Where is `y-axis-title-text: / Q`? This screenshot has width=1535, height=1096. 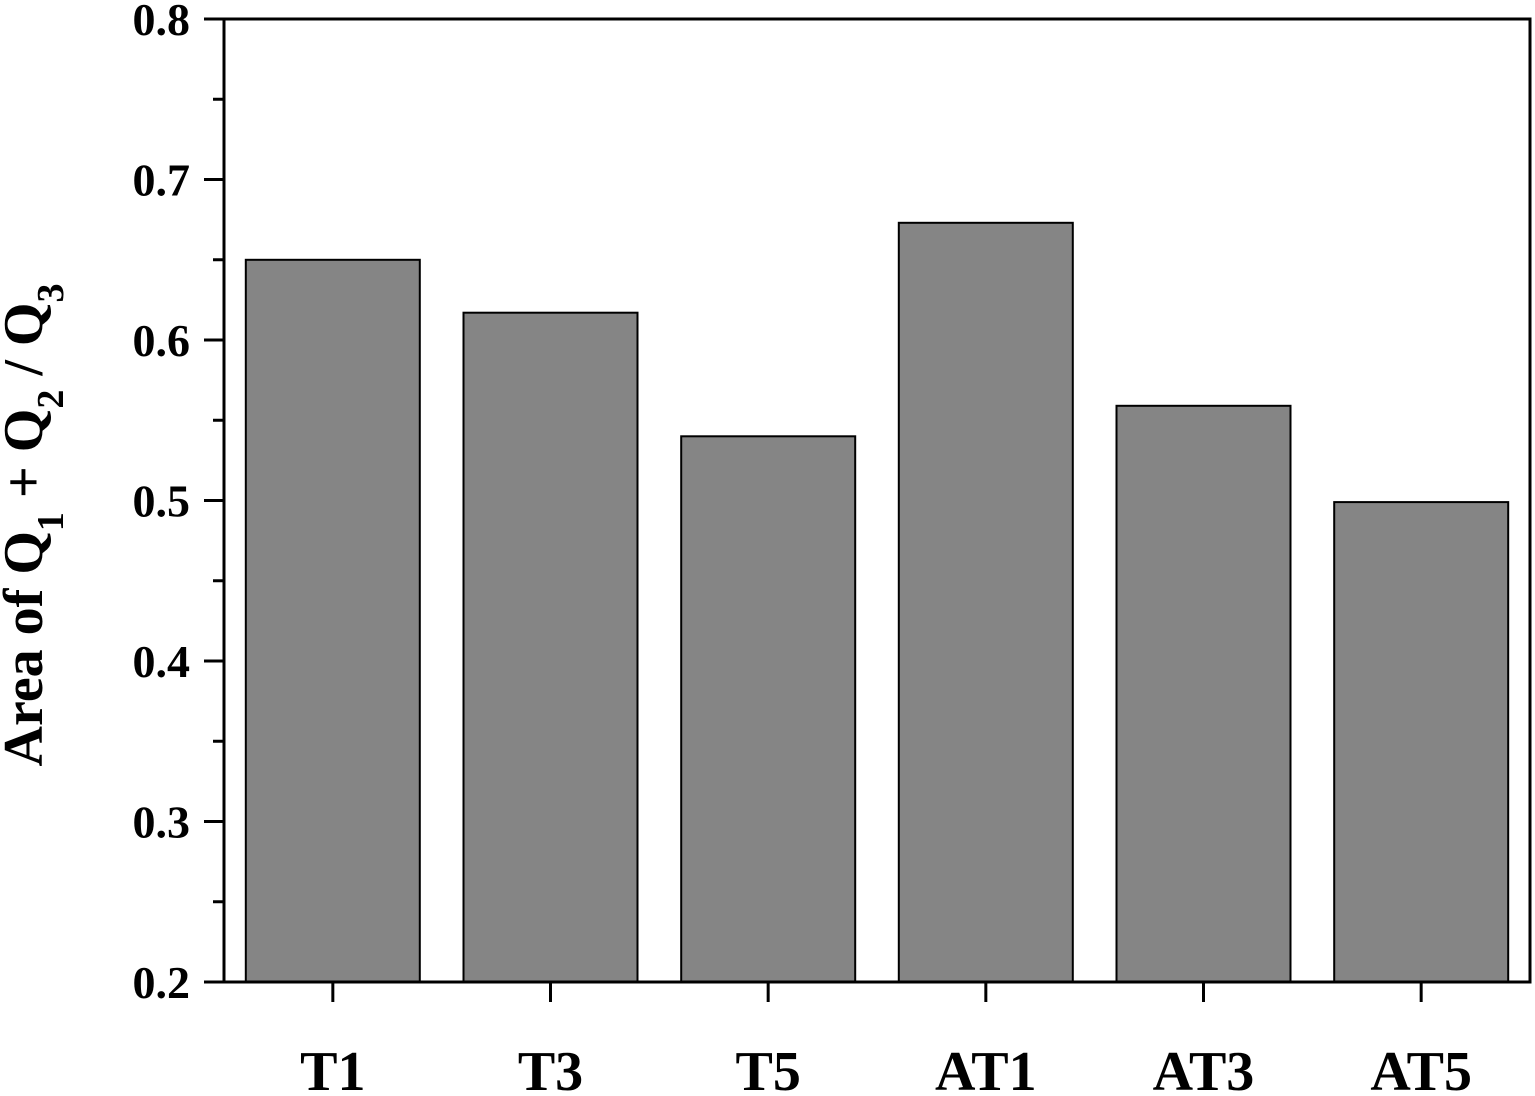
y-axis-title-text: / Q is located at coordinates (27, 346).